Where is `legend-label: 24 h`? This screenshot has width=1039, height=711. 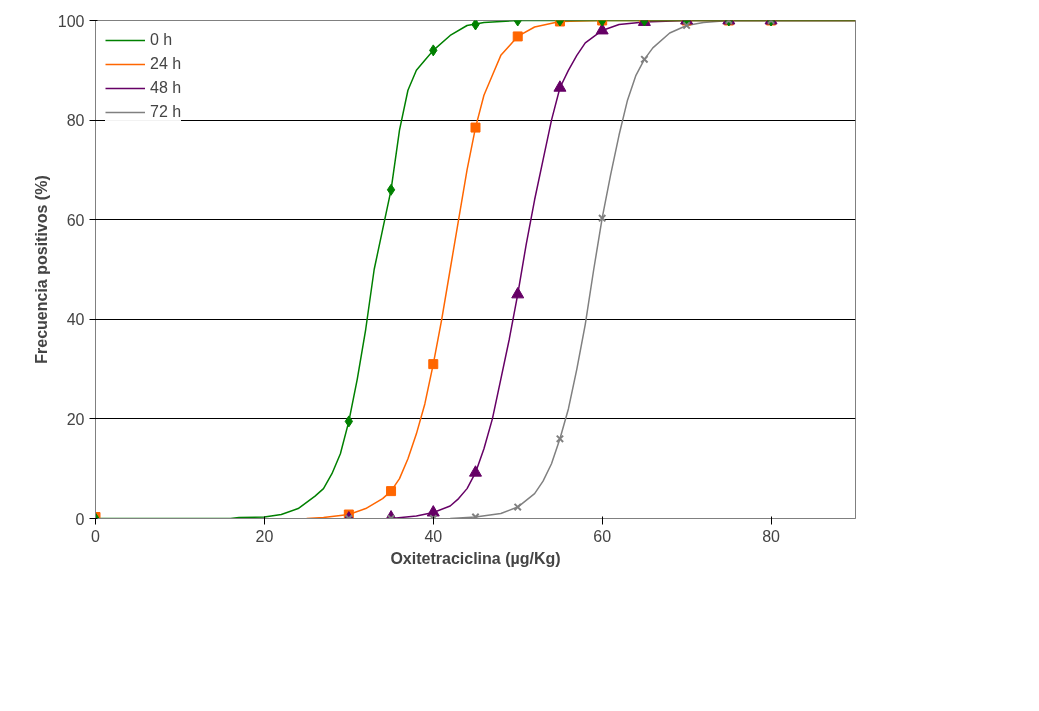
legend-label: 24 h is located at coordinates (166, 64).